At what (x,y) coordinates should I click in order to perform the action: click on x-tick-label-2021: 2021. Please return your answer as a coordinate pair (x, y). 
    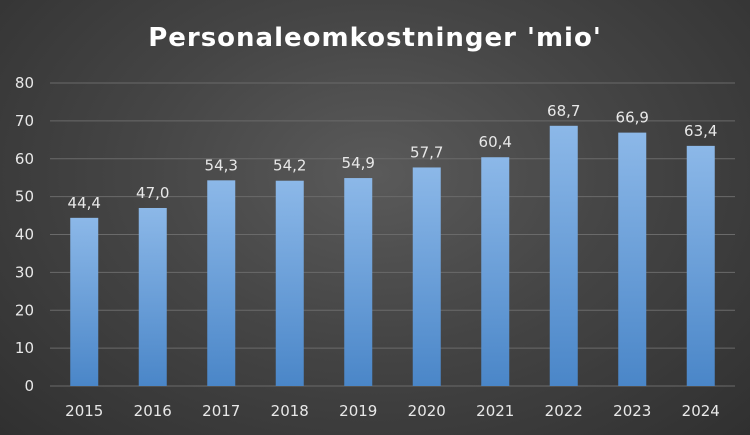
    Looking at the image, I should click on (495, 411).